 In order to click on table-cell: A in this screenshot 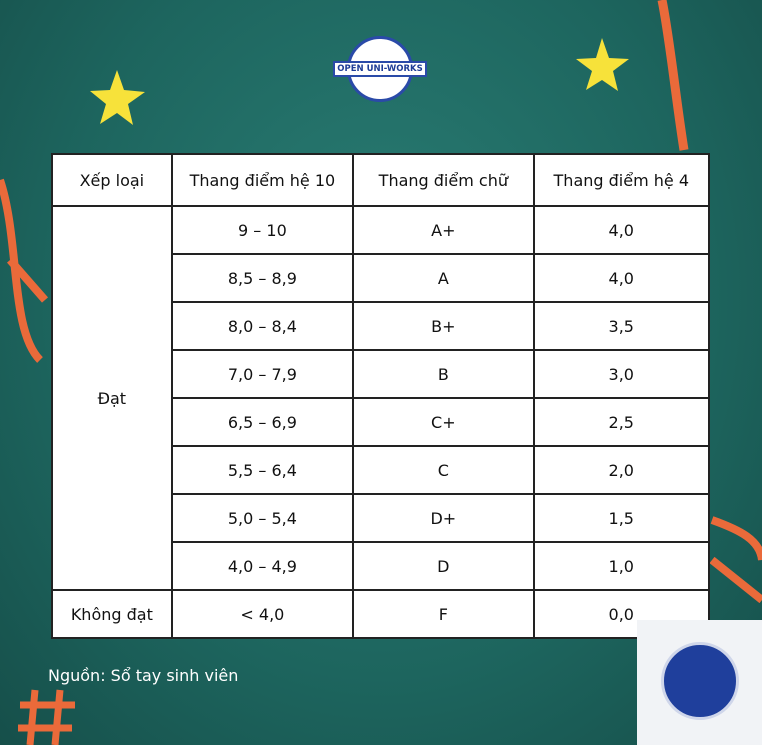, I will do `click(443, 278)`.